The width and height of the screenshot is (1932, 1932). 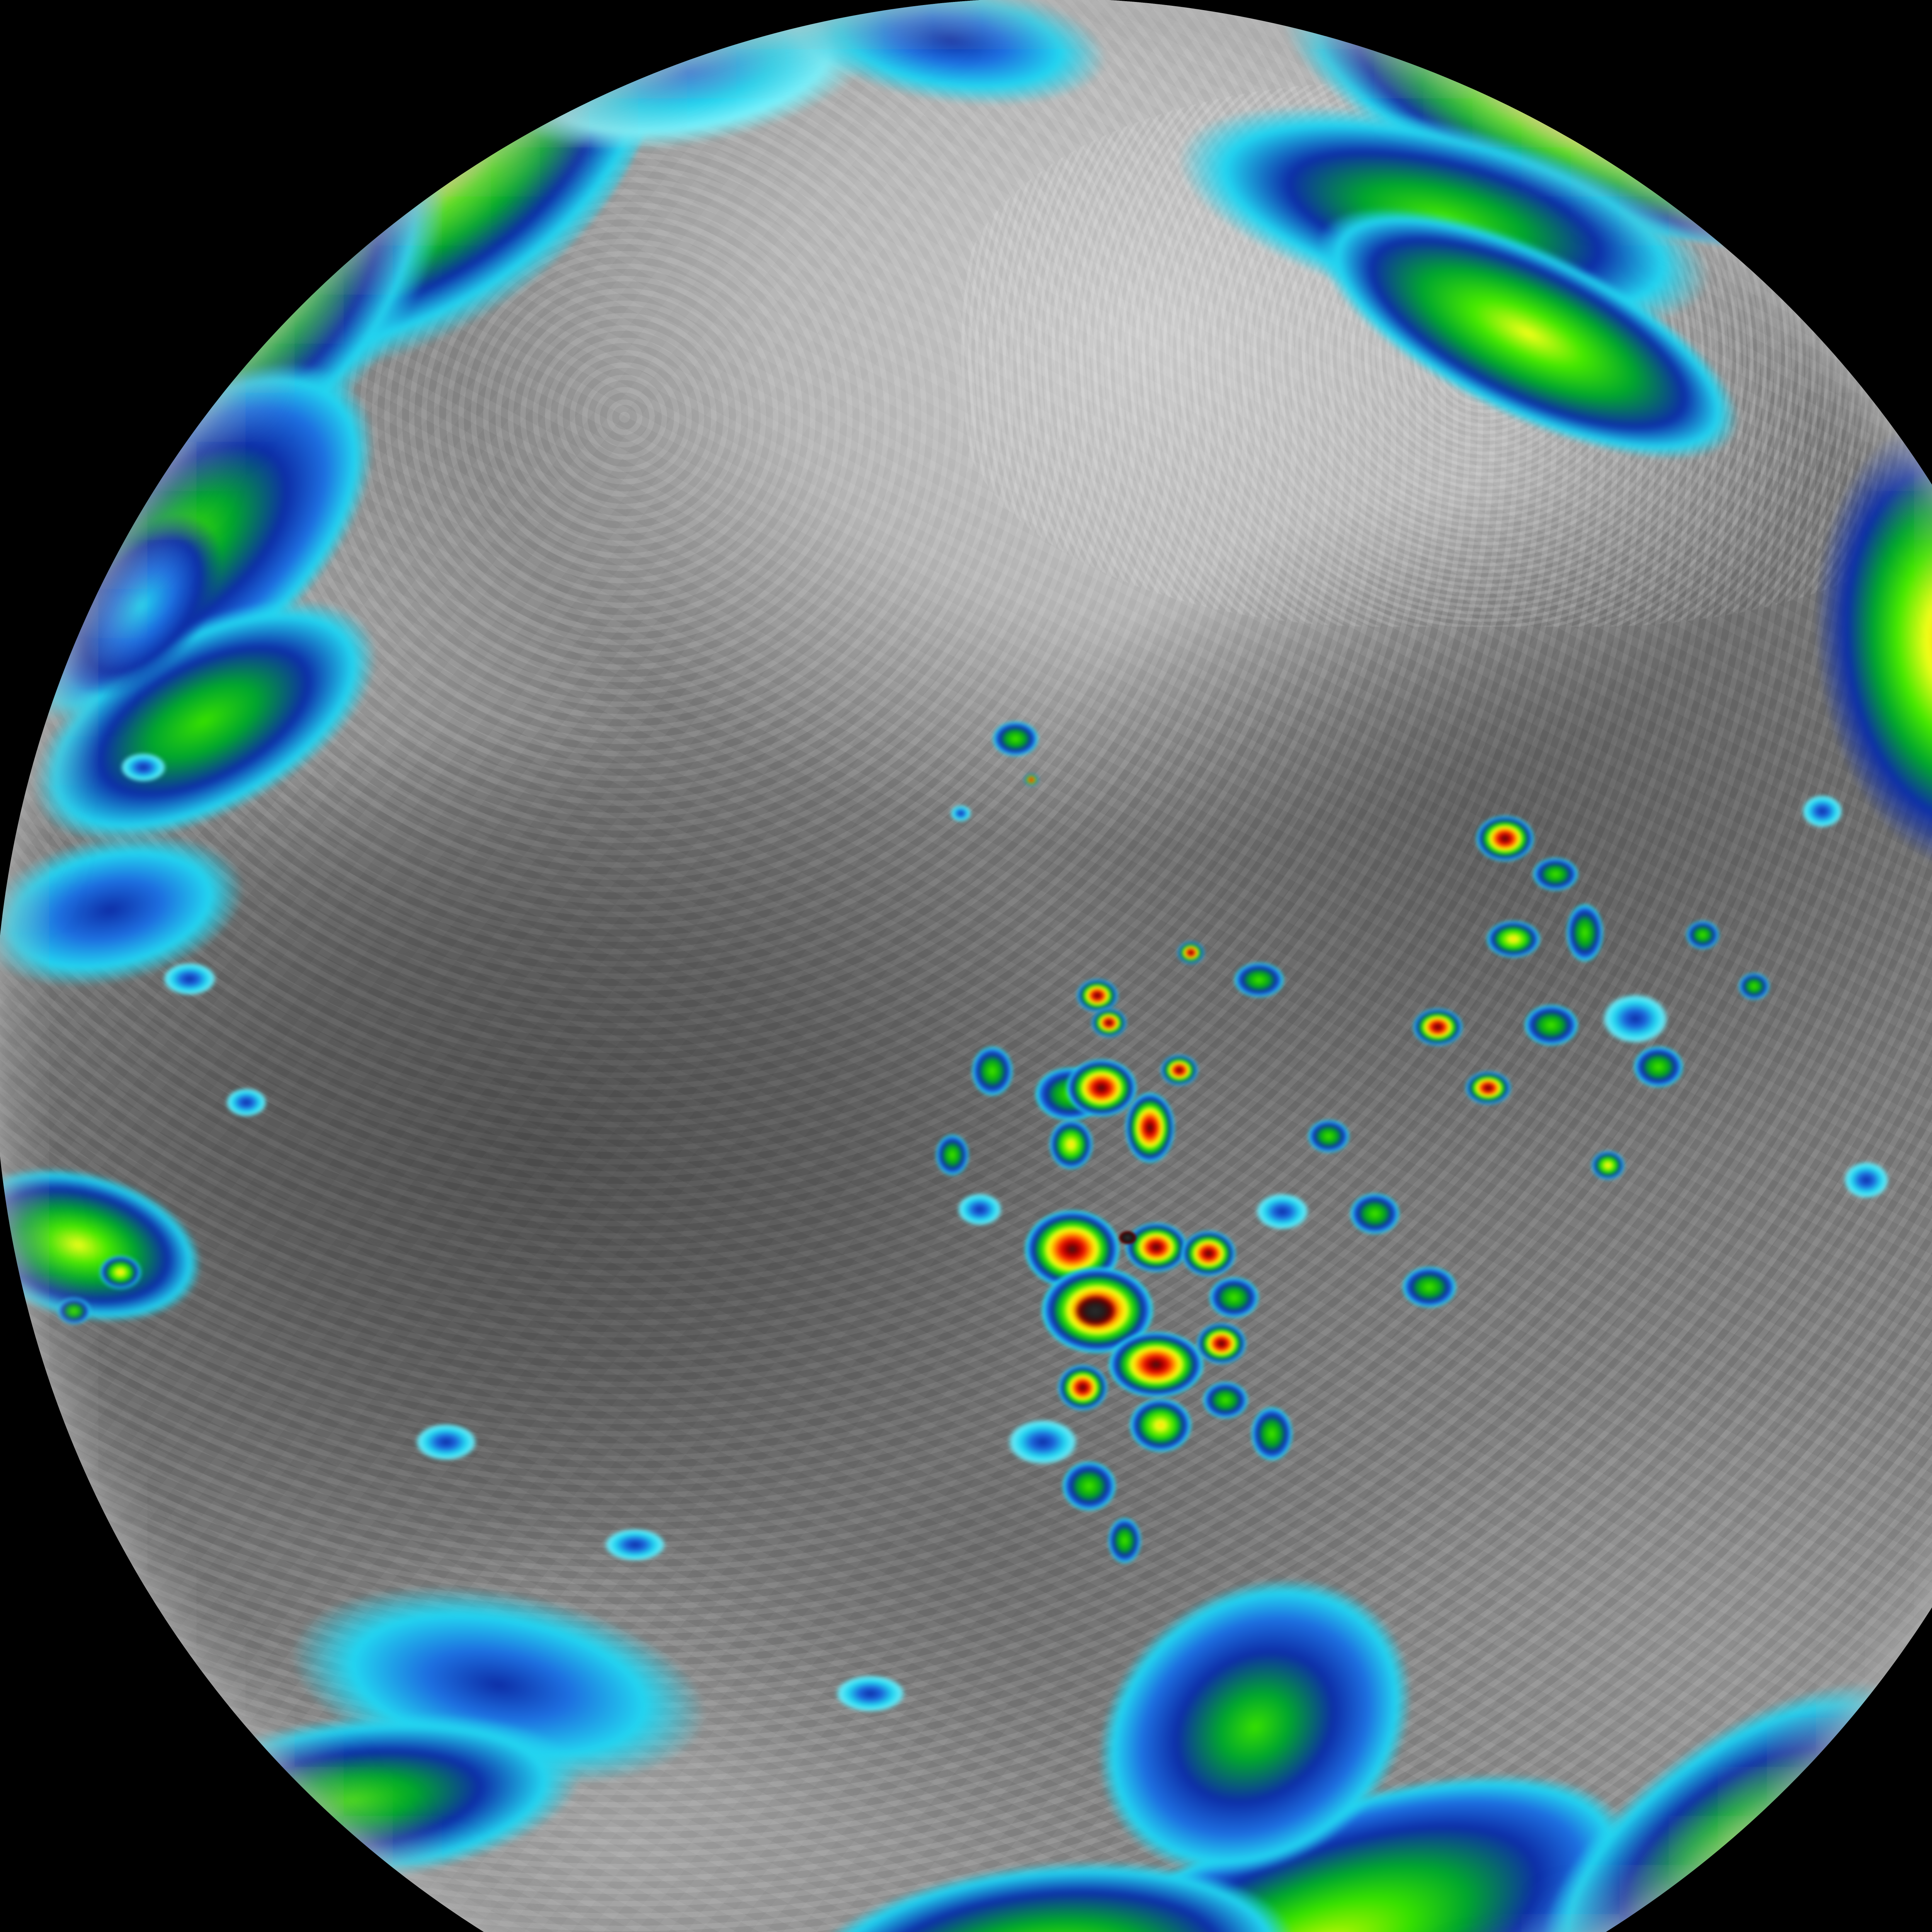 I want to click on east-convective-a1, so click(x=1505, y=838).